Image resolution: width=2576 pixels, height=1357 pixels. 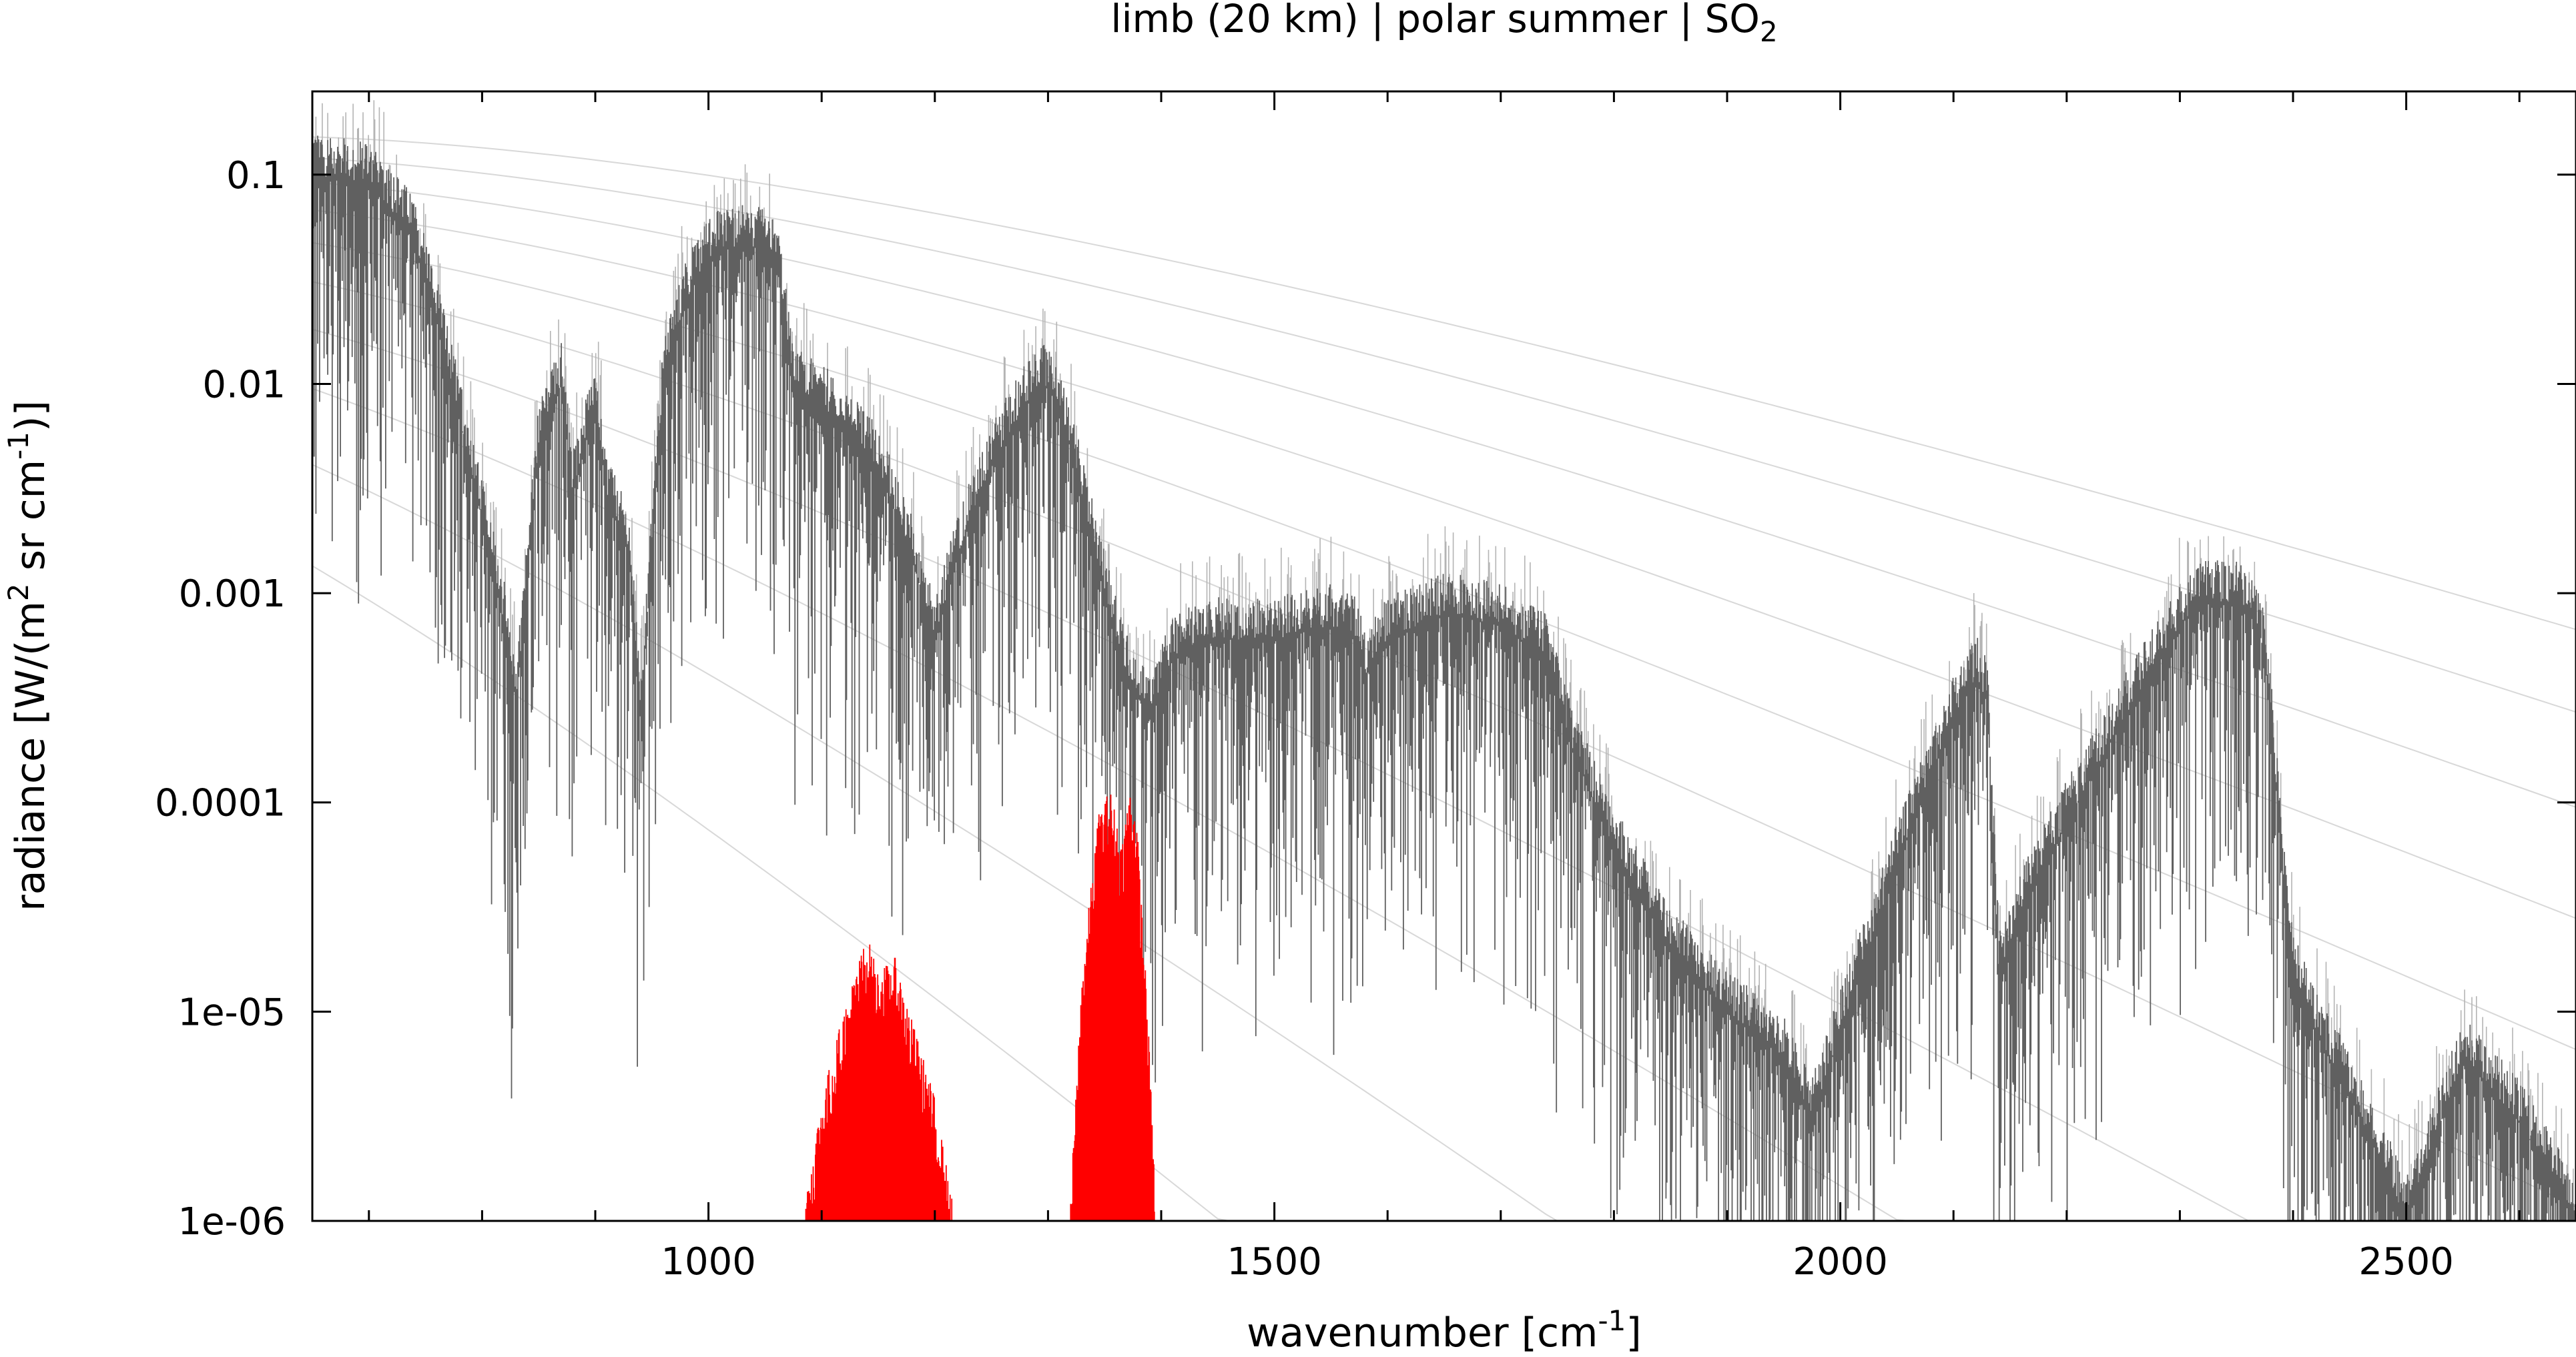 What do you see at coordinates (2406, 1262) in the screenshot?
I see `x-tick-label: 2500` at bounding box center [2406, 1262].